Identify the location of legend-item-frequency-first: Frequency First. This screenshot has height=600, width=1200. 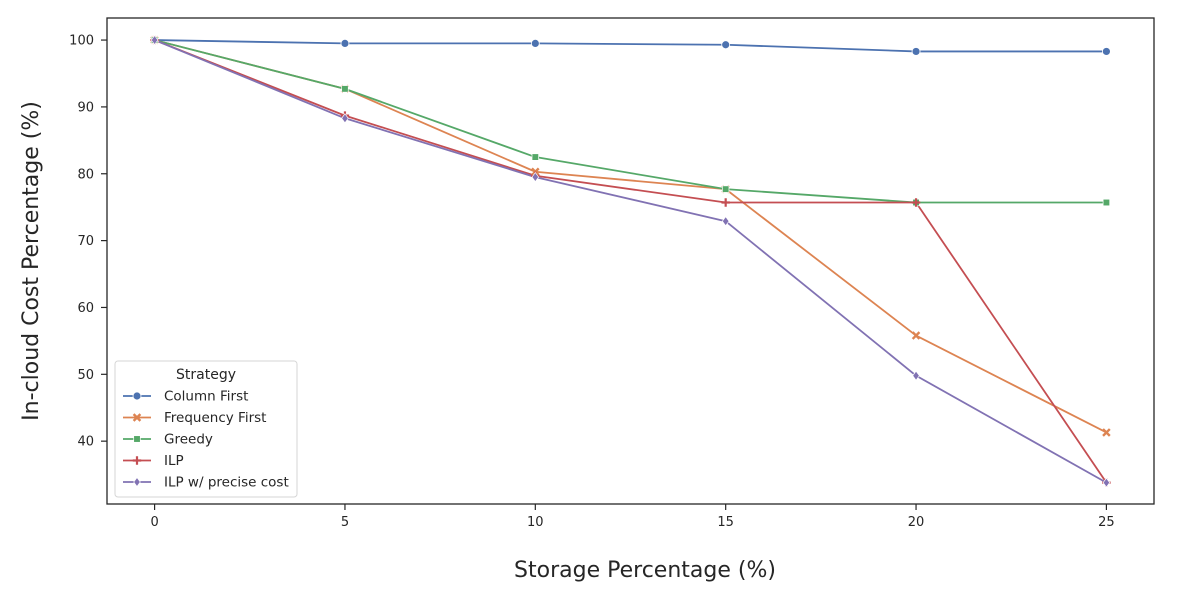
(194, 418).